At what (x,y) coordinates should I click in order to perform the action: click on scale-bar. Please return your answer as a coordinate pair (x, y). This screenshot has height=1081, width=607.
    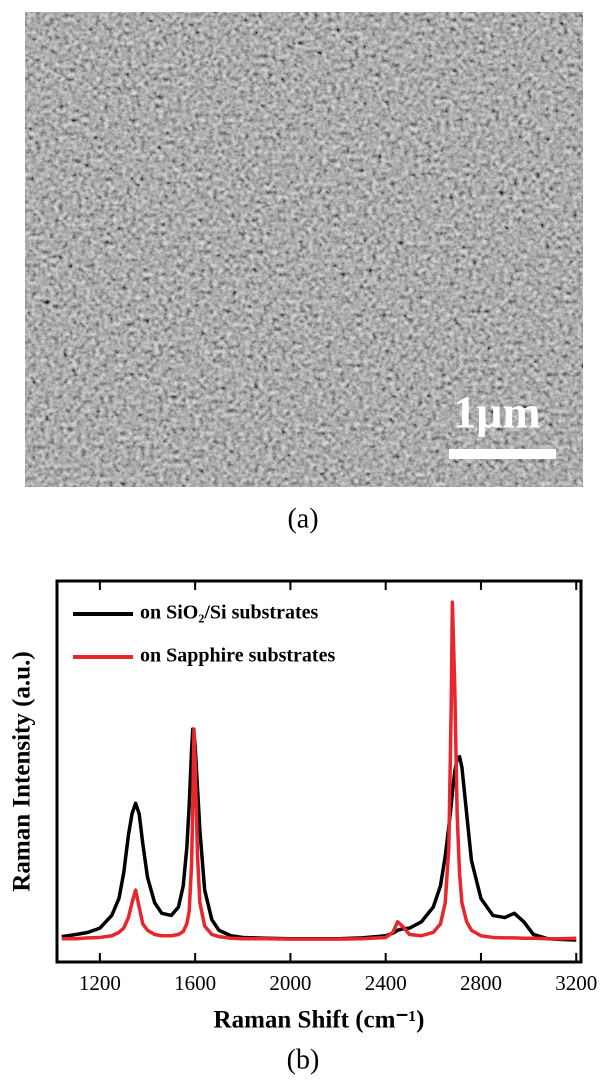
    Looking at the image, I should click on (502, 454).